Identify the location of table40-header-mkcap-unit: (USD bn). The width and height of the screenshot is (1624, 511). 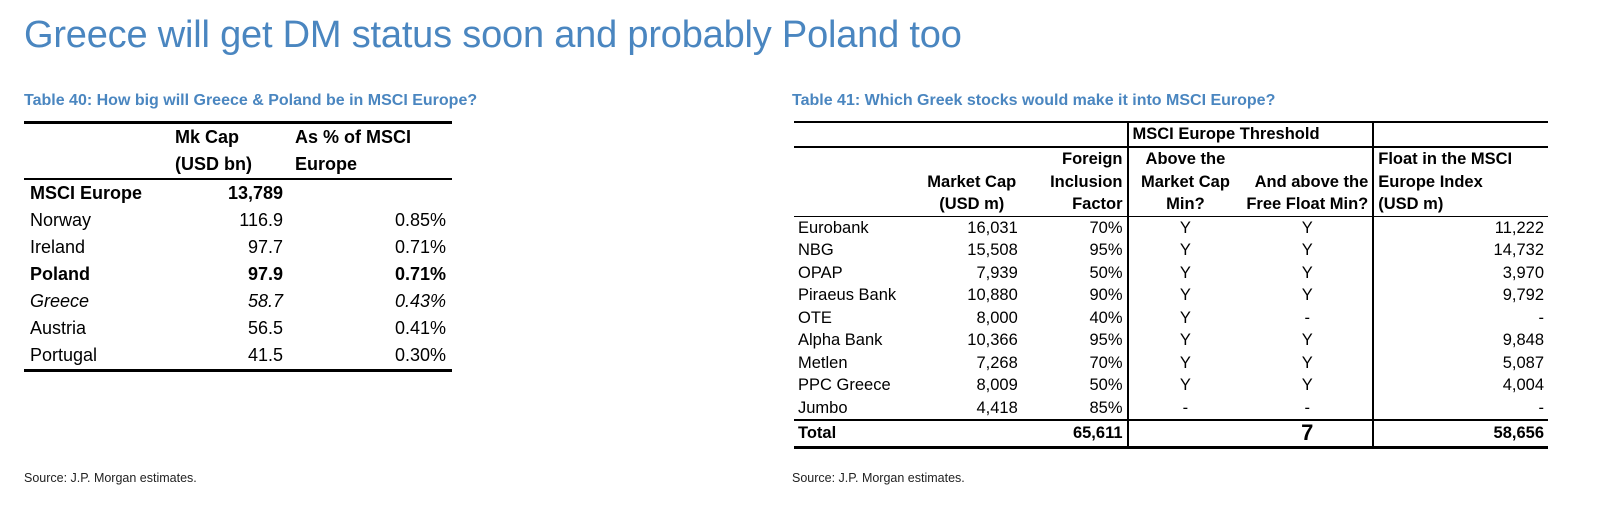
(229, 165).